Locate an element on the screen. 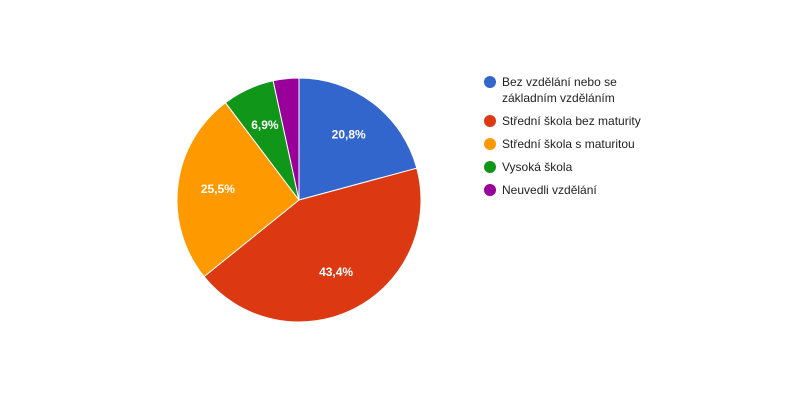 The image size is (800, 400). legend-item: Vysoká škola is located at coordinates (569, 167).